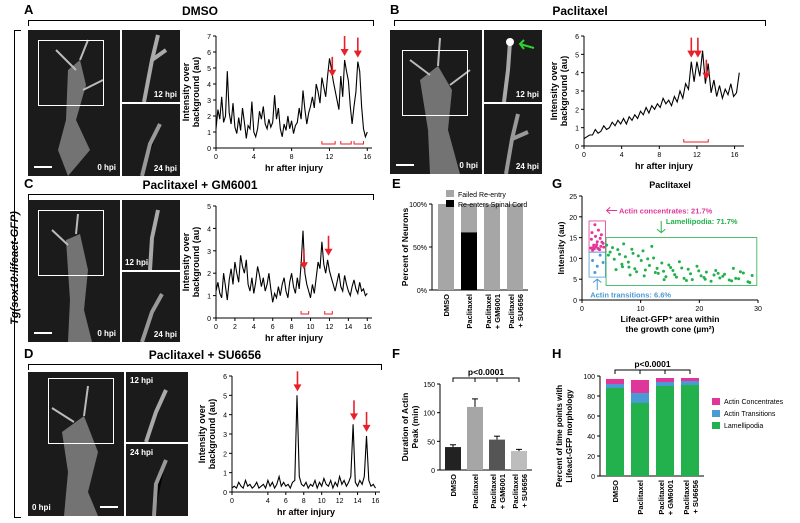 Image resolution: width=800 pixels, height=523 pixels. What do you see at coordinates (142, 452) in the screenshot?
I see `time-24hpi-d: 24 hpi` at bounding box center [142, 452].